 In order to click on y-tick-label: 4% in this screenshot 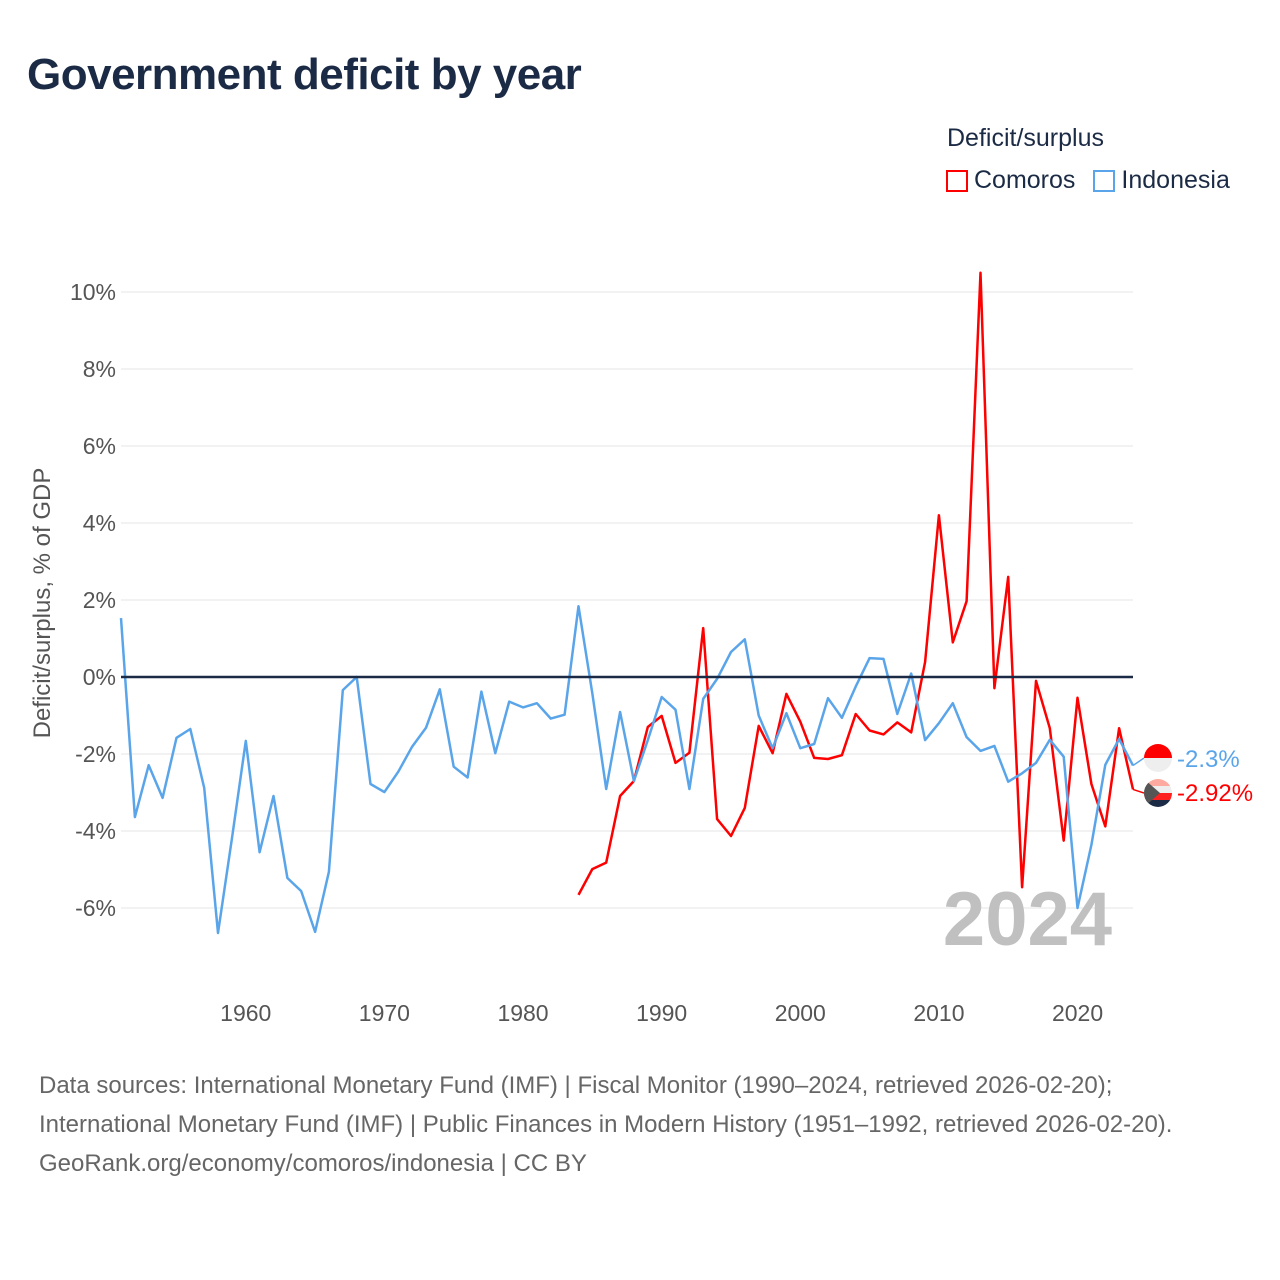, I will do `click(99, 523)`.